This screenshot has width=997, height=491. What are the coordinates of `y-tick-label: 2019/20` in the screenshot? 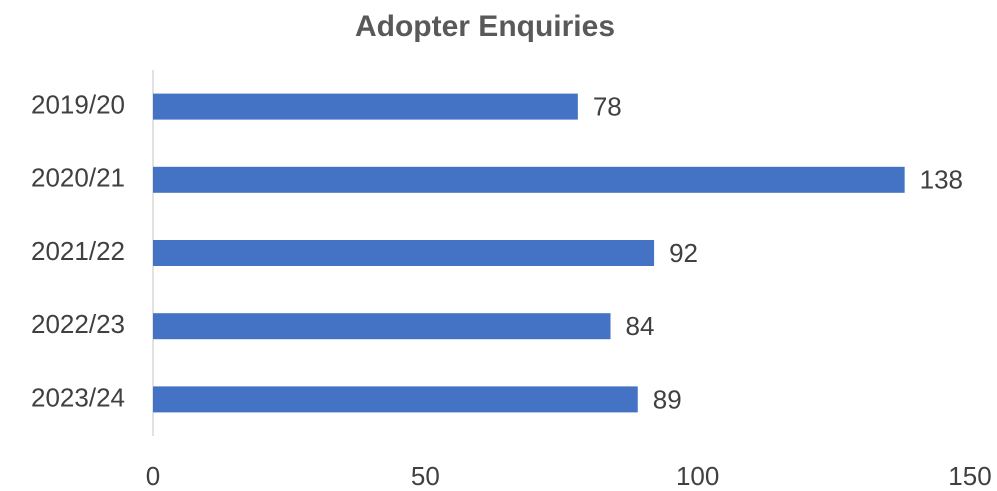 It's located at (78, 104).